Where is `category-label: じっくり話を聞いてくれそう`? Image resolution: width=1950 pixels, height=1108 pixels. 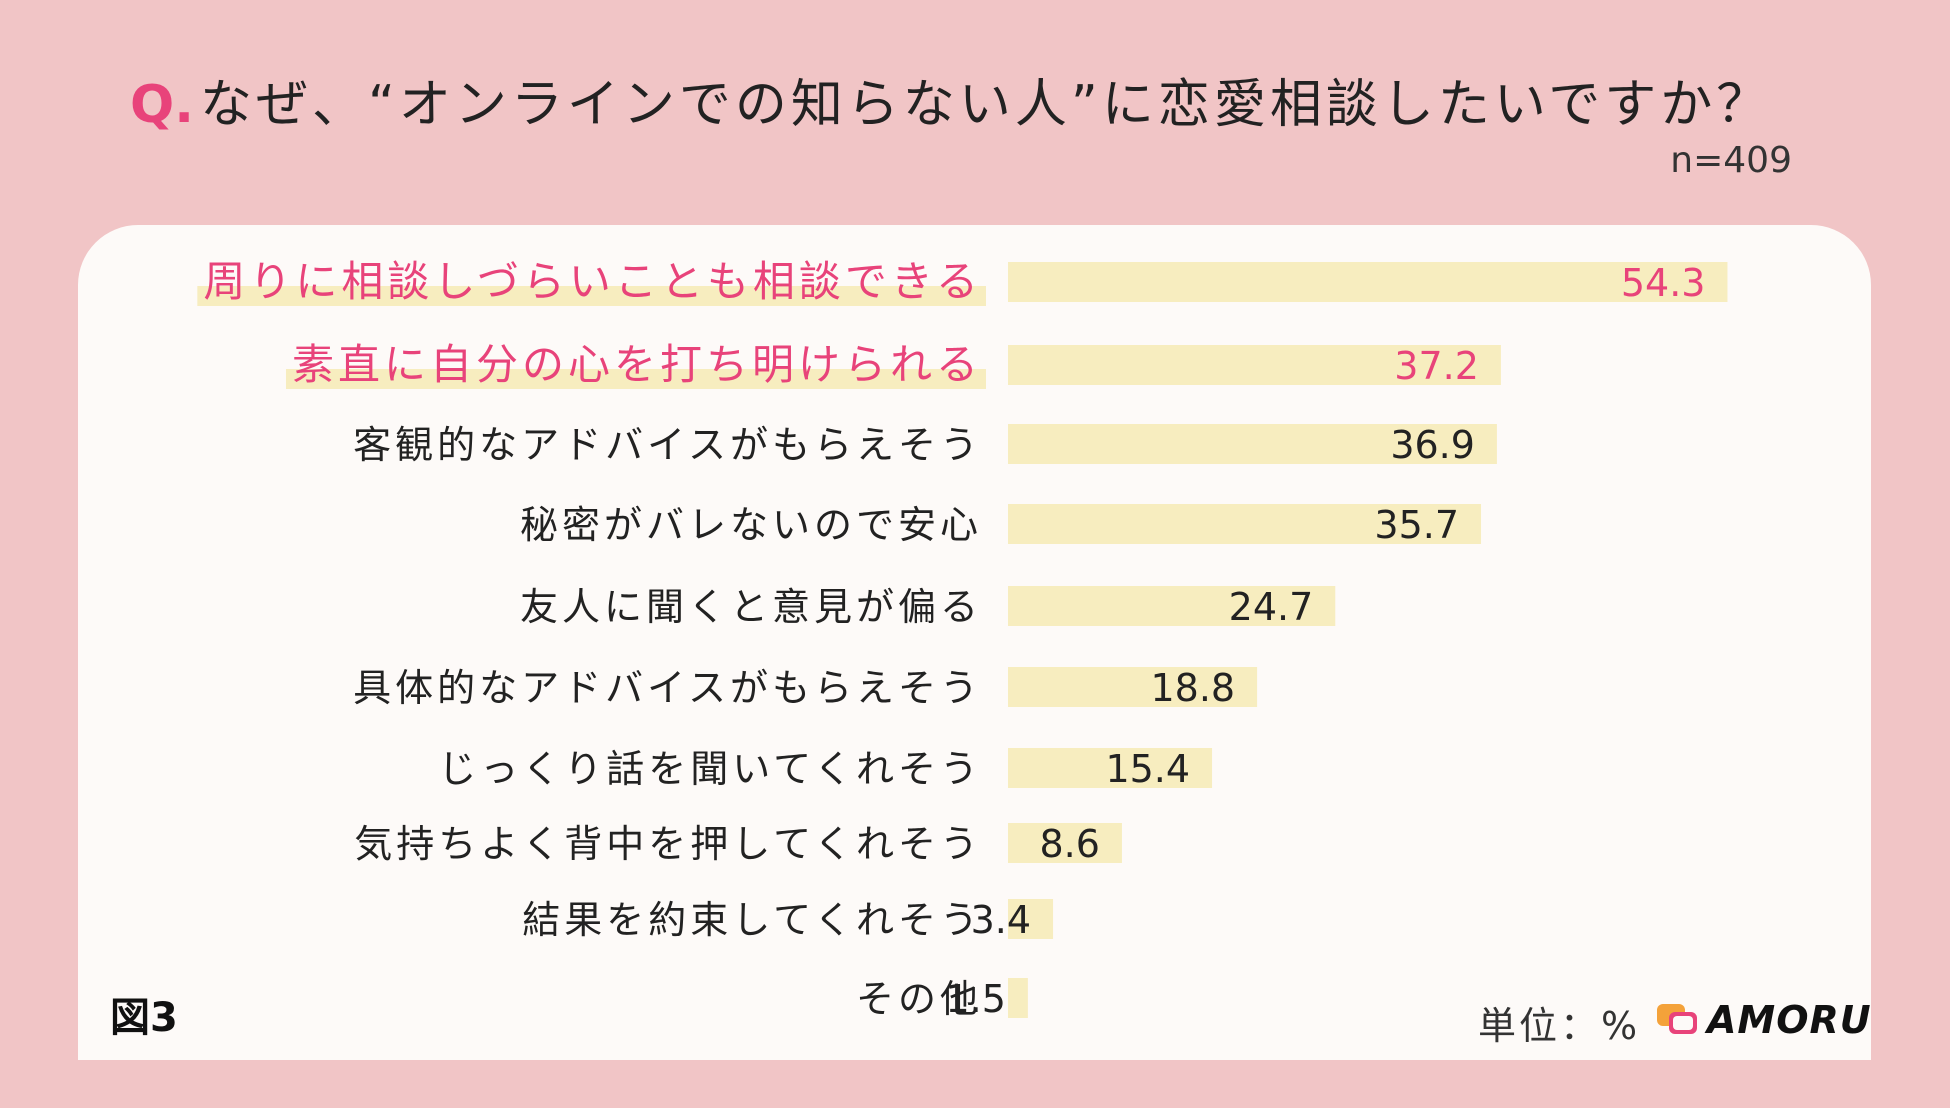
category-label: じっくり話を聞いてくれそう is located at coordinates (710, 769).